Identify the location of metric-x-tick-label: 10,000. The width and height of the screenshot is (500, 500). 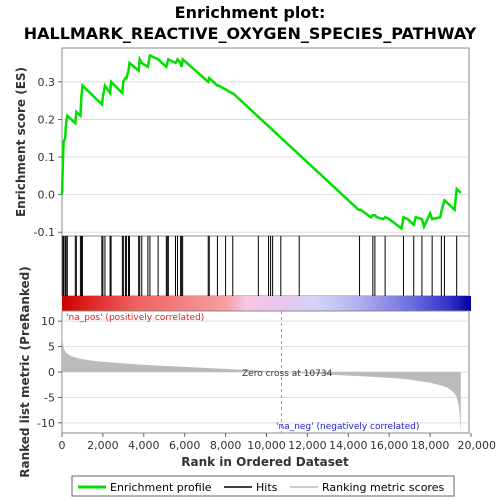
(266, 445).